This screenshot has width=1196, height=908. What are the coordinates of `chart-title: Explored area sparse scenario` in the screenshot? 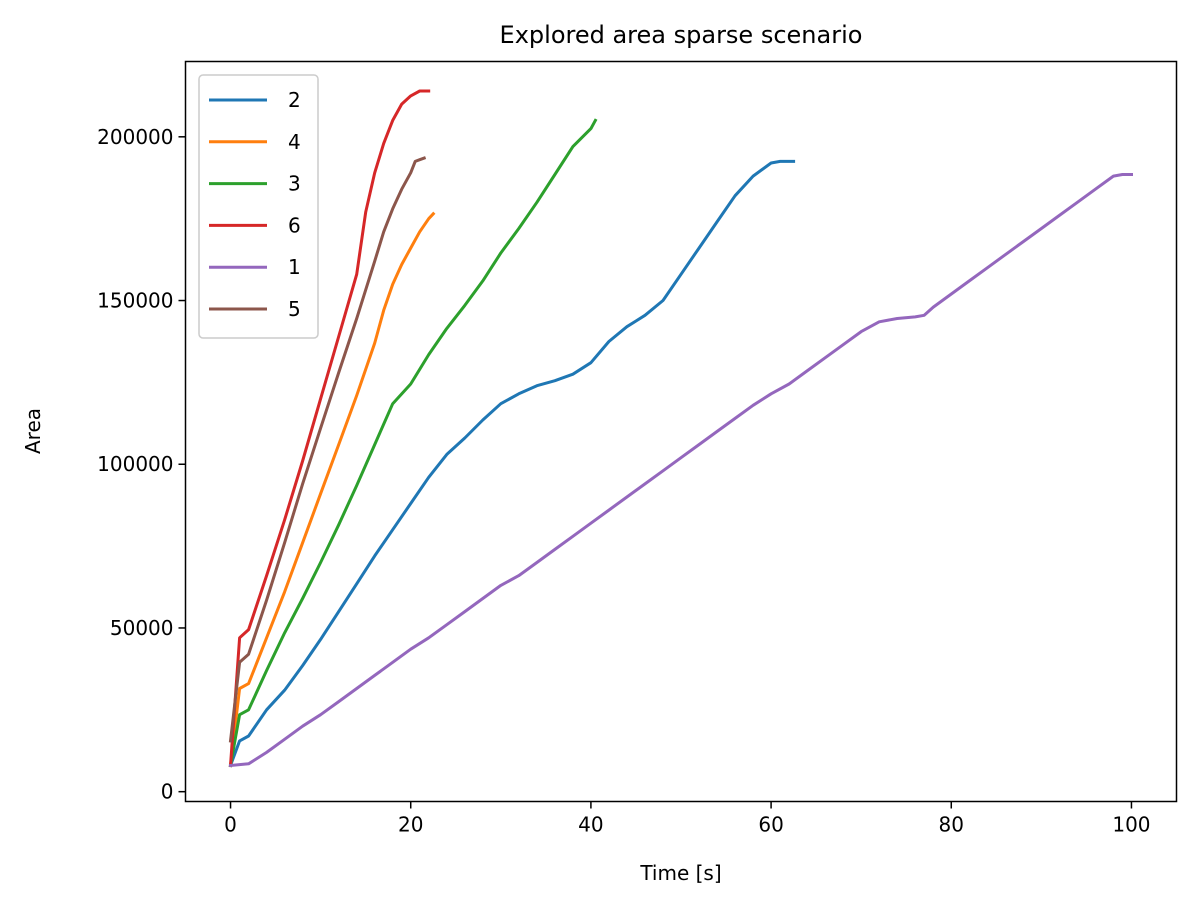 It's located at (681, 35).